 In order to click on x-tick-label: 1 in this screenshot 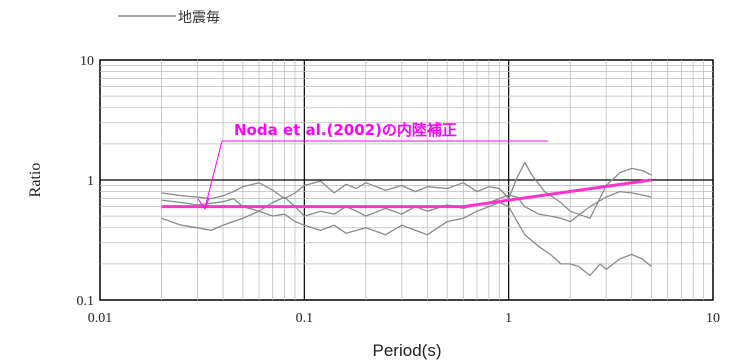, I will do `click(508, 318)`.